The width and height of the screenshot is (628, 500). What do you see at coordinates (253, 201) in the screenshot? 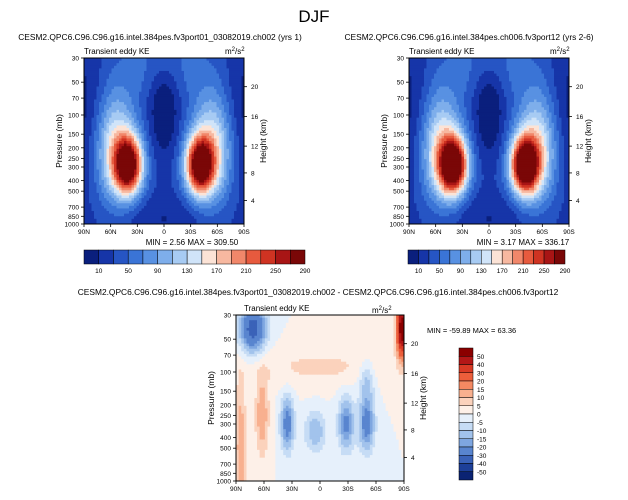
I see `y2-tick-label: 4` at bounding box center [253, 201].